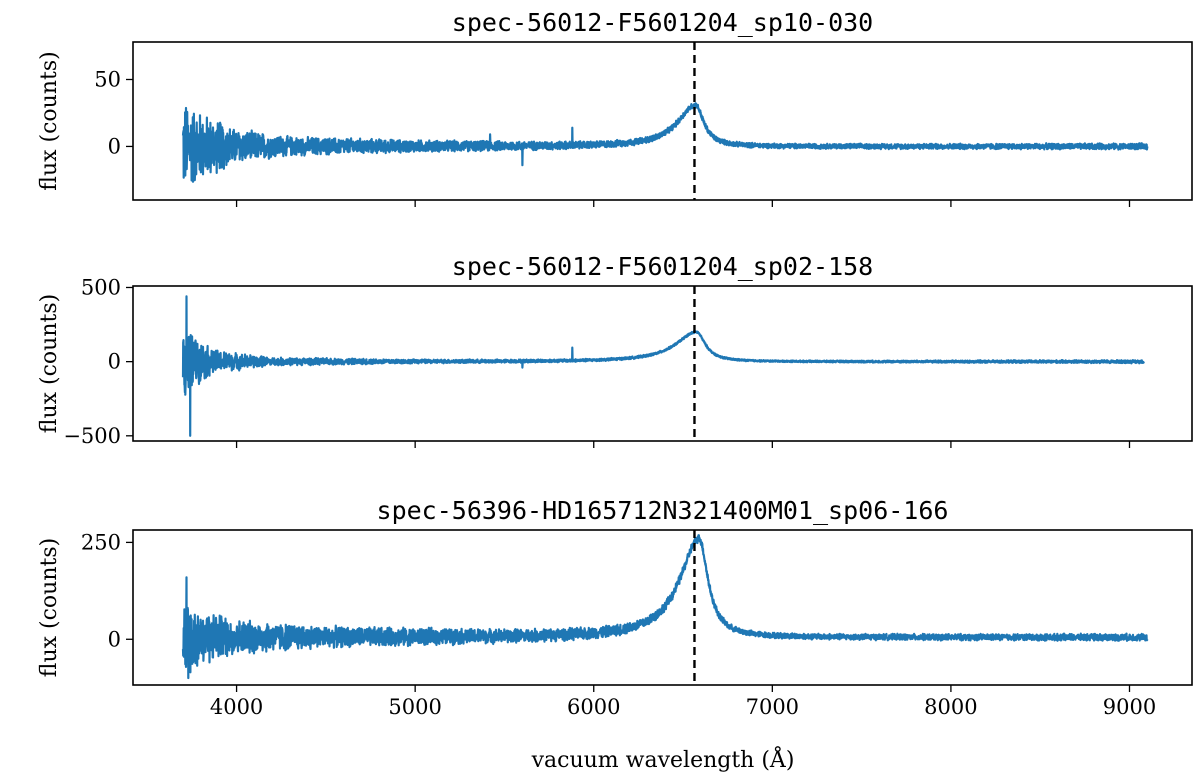 The height and width of the screenshot is (782, 1200). What do you see at coordinates (101, 542) in the screenshot?
I see `y-tick-label: 250` at bounding box center [101, 542].